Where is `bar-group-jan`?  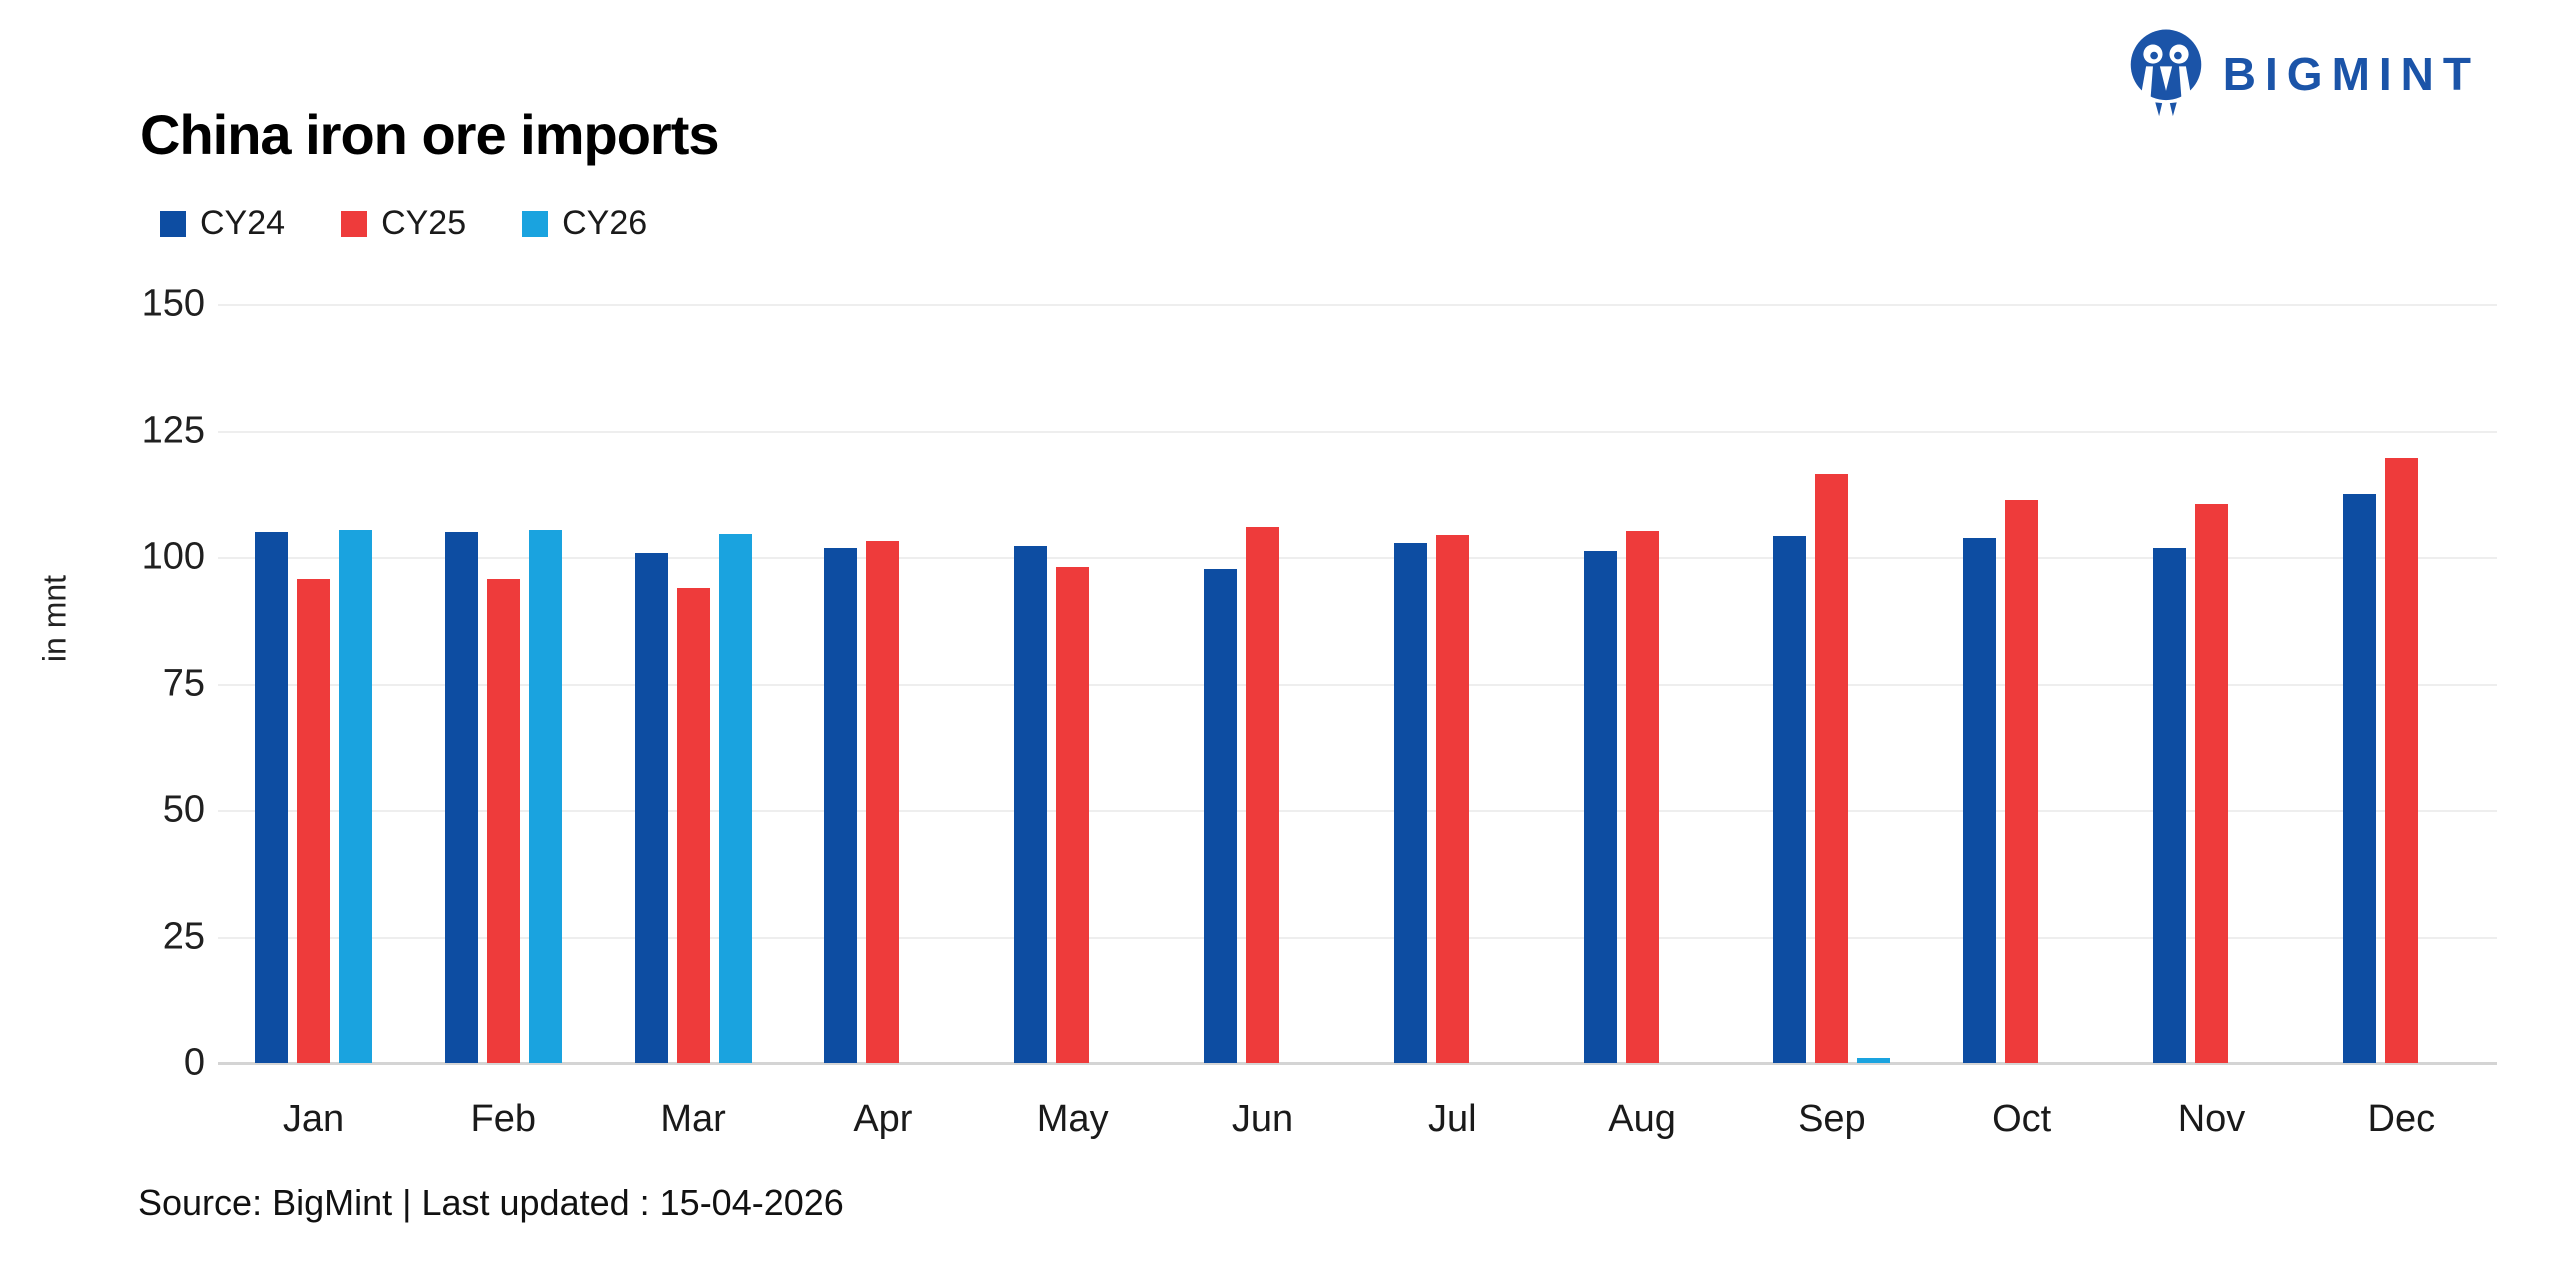 bar-group-jan is located at coordinates (313, 683).